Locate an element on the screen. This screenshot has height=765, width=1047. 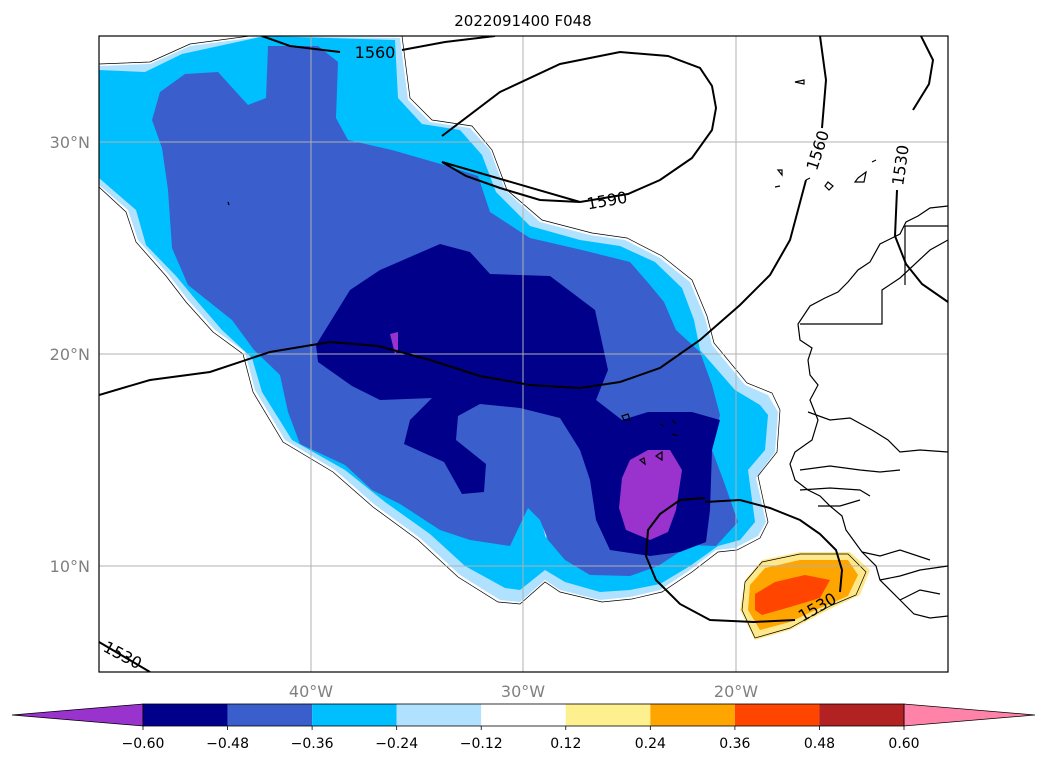
contour-fill-red is located at coordinates (792, 595).